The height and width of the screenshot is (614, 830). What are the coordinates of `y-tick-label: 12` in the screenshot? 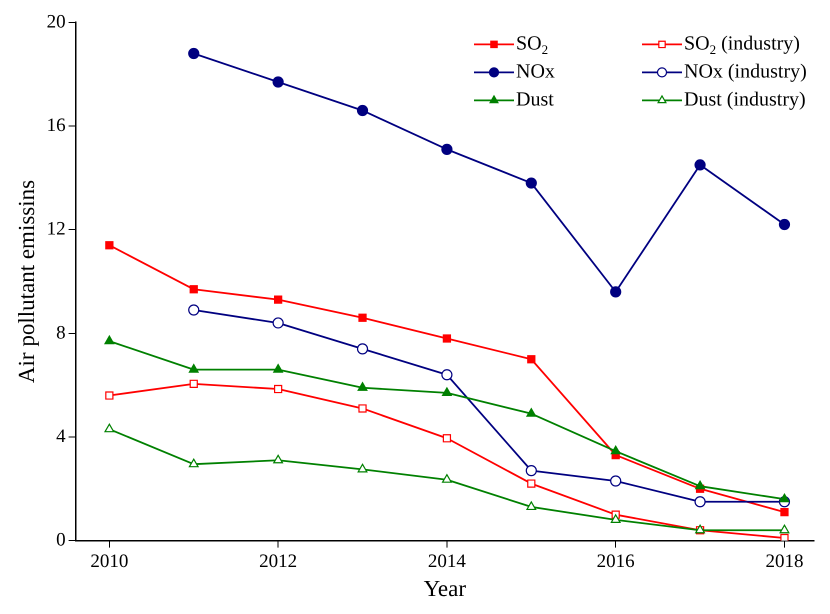 It's located at (56, 229).